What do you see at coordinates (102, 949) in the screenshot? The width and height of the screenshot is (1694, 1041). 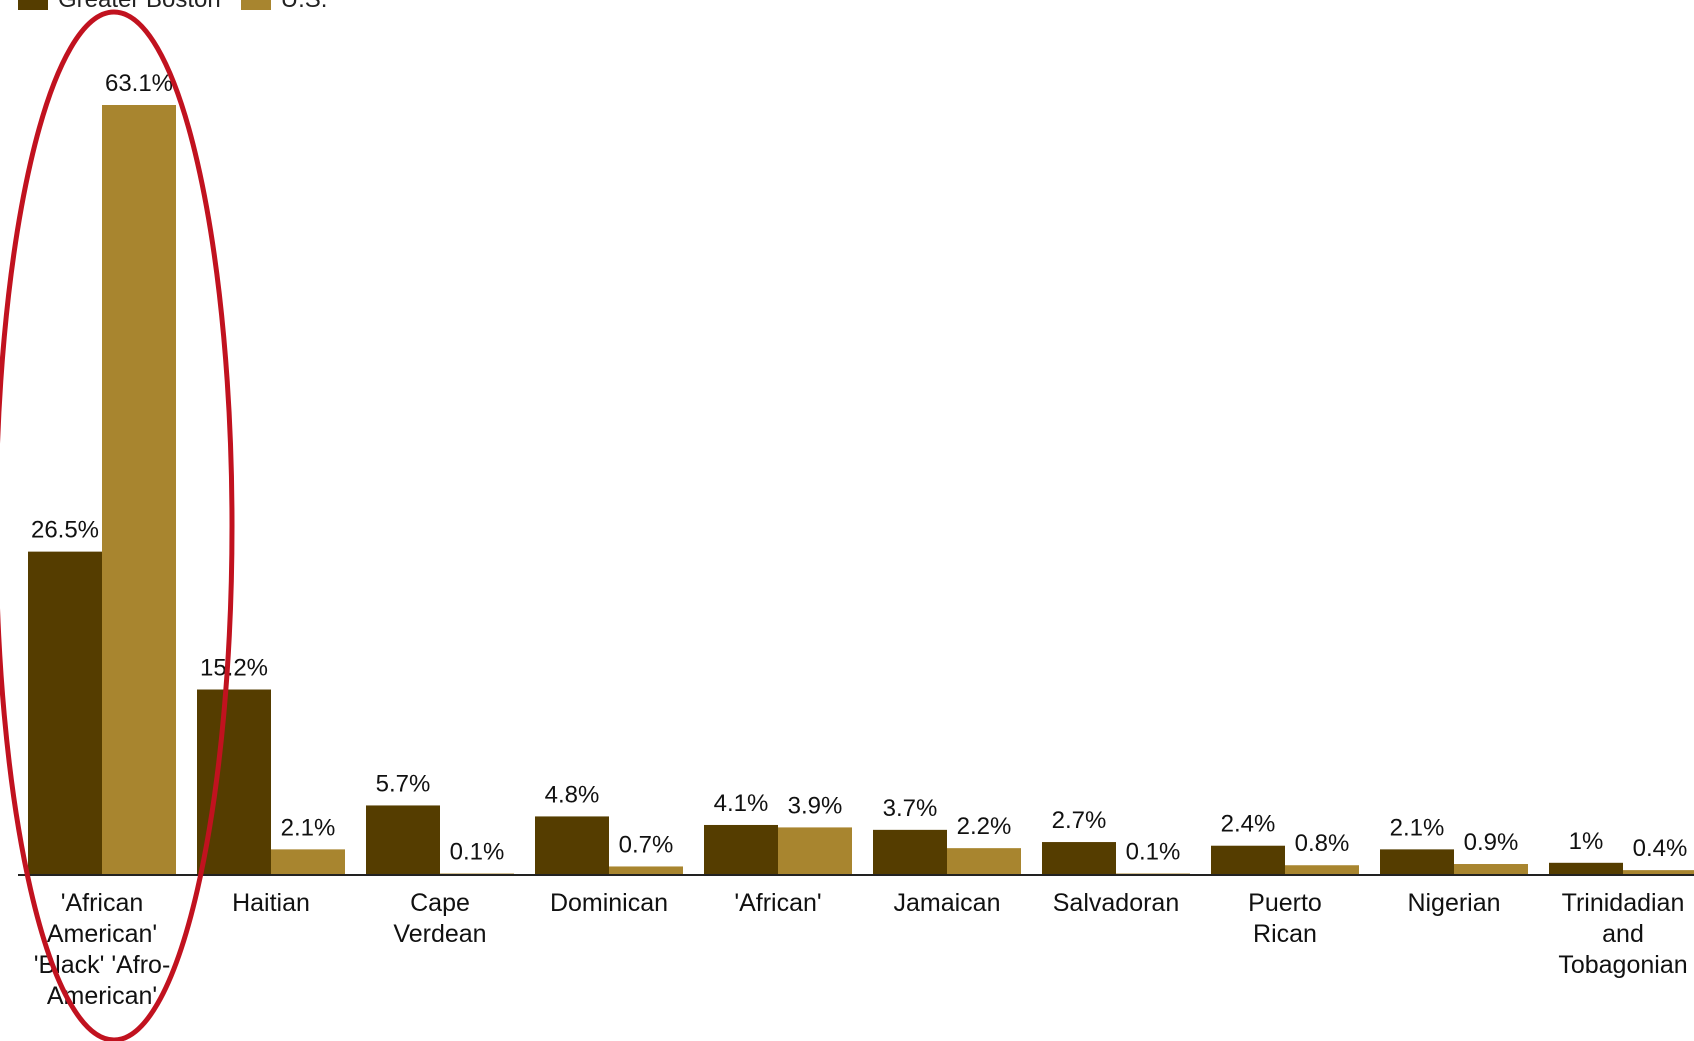 I see `category-label-0: 'African American' 'Black' 'Afro-American'` at bounding box center [102, 949].